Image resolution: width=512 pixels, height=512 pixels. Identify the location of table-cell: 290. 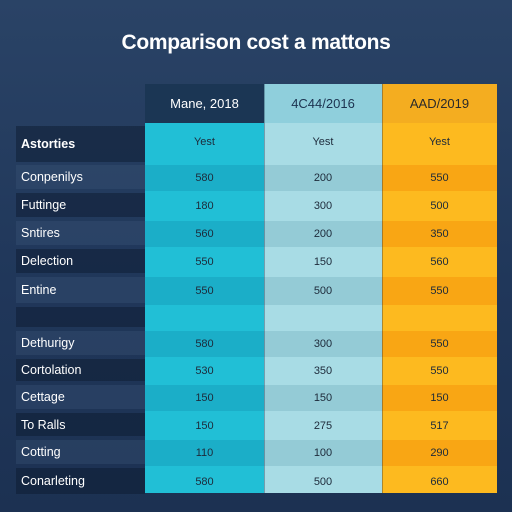
(439, 453).